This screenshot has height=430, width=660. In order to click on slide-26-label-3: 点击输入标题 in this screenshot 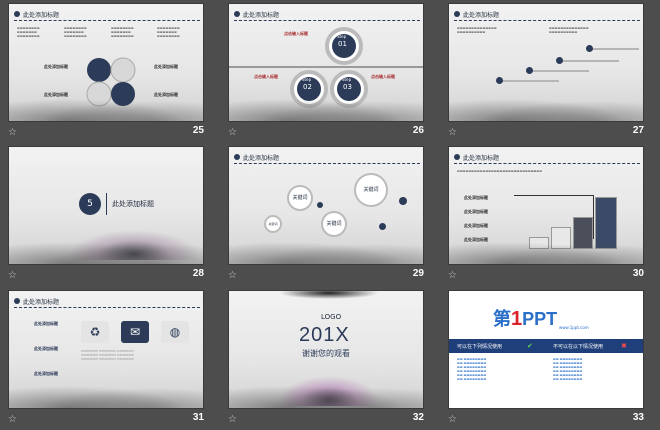, I will do `click(383, 76)`.